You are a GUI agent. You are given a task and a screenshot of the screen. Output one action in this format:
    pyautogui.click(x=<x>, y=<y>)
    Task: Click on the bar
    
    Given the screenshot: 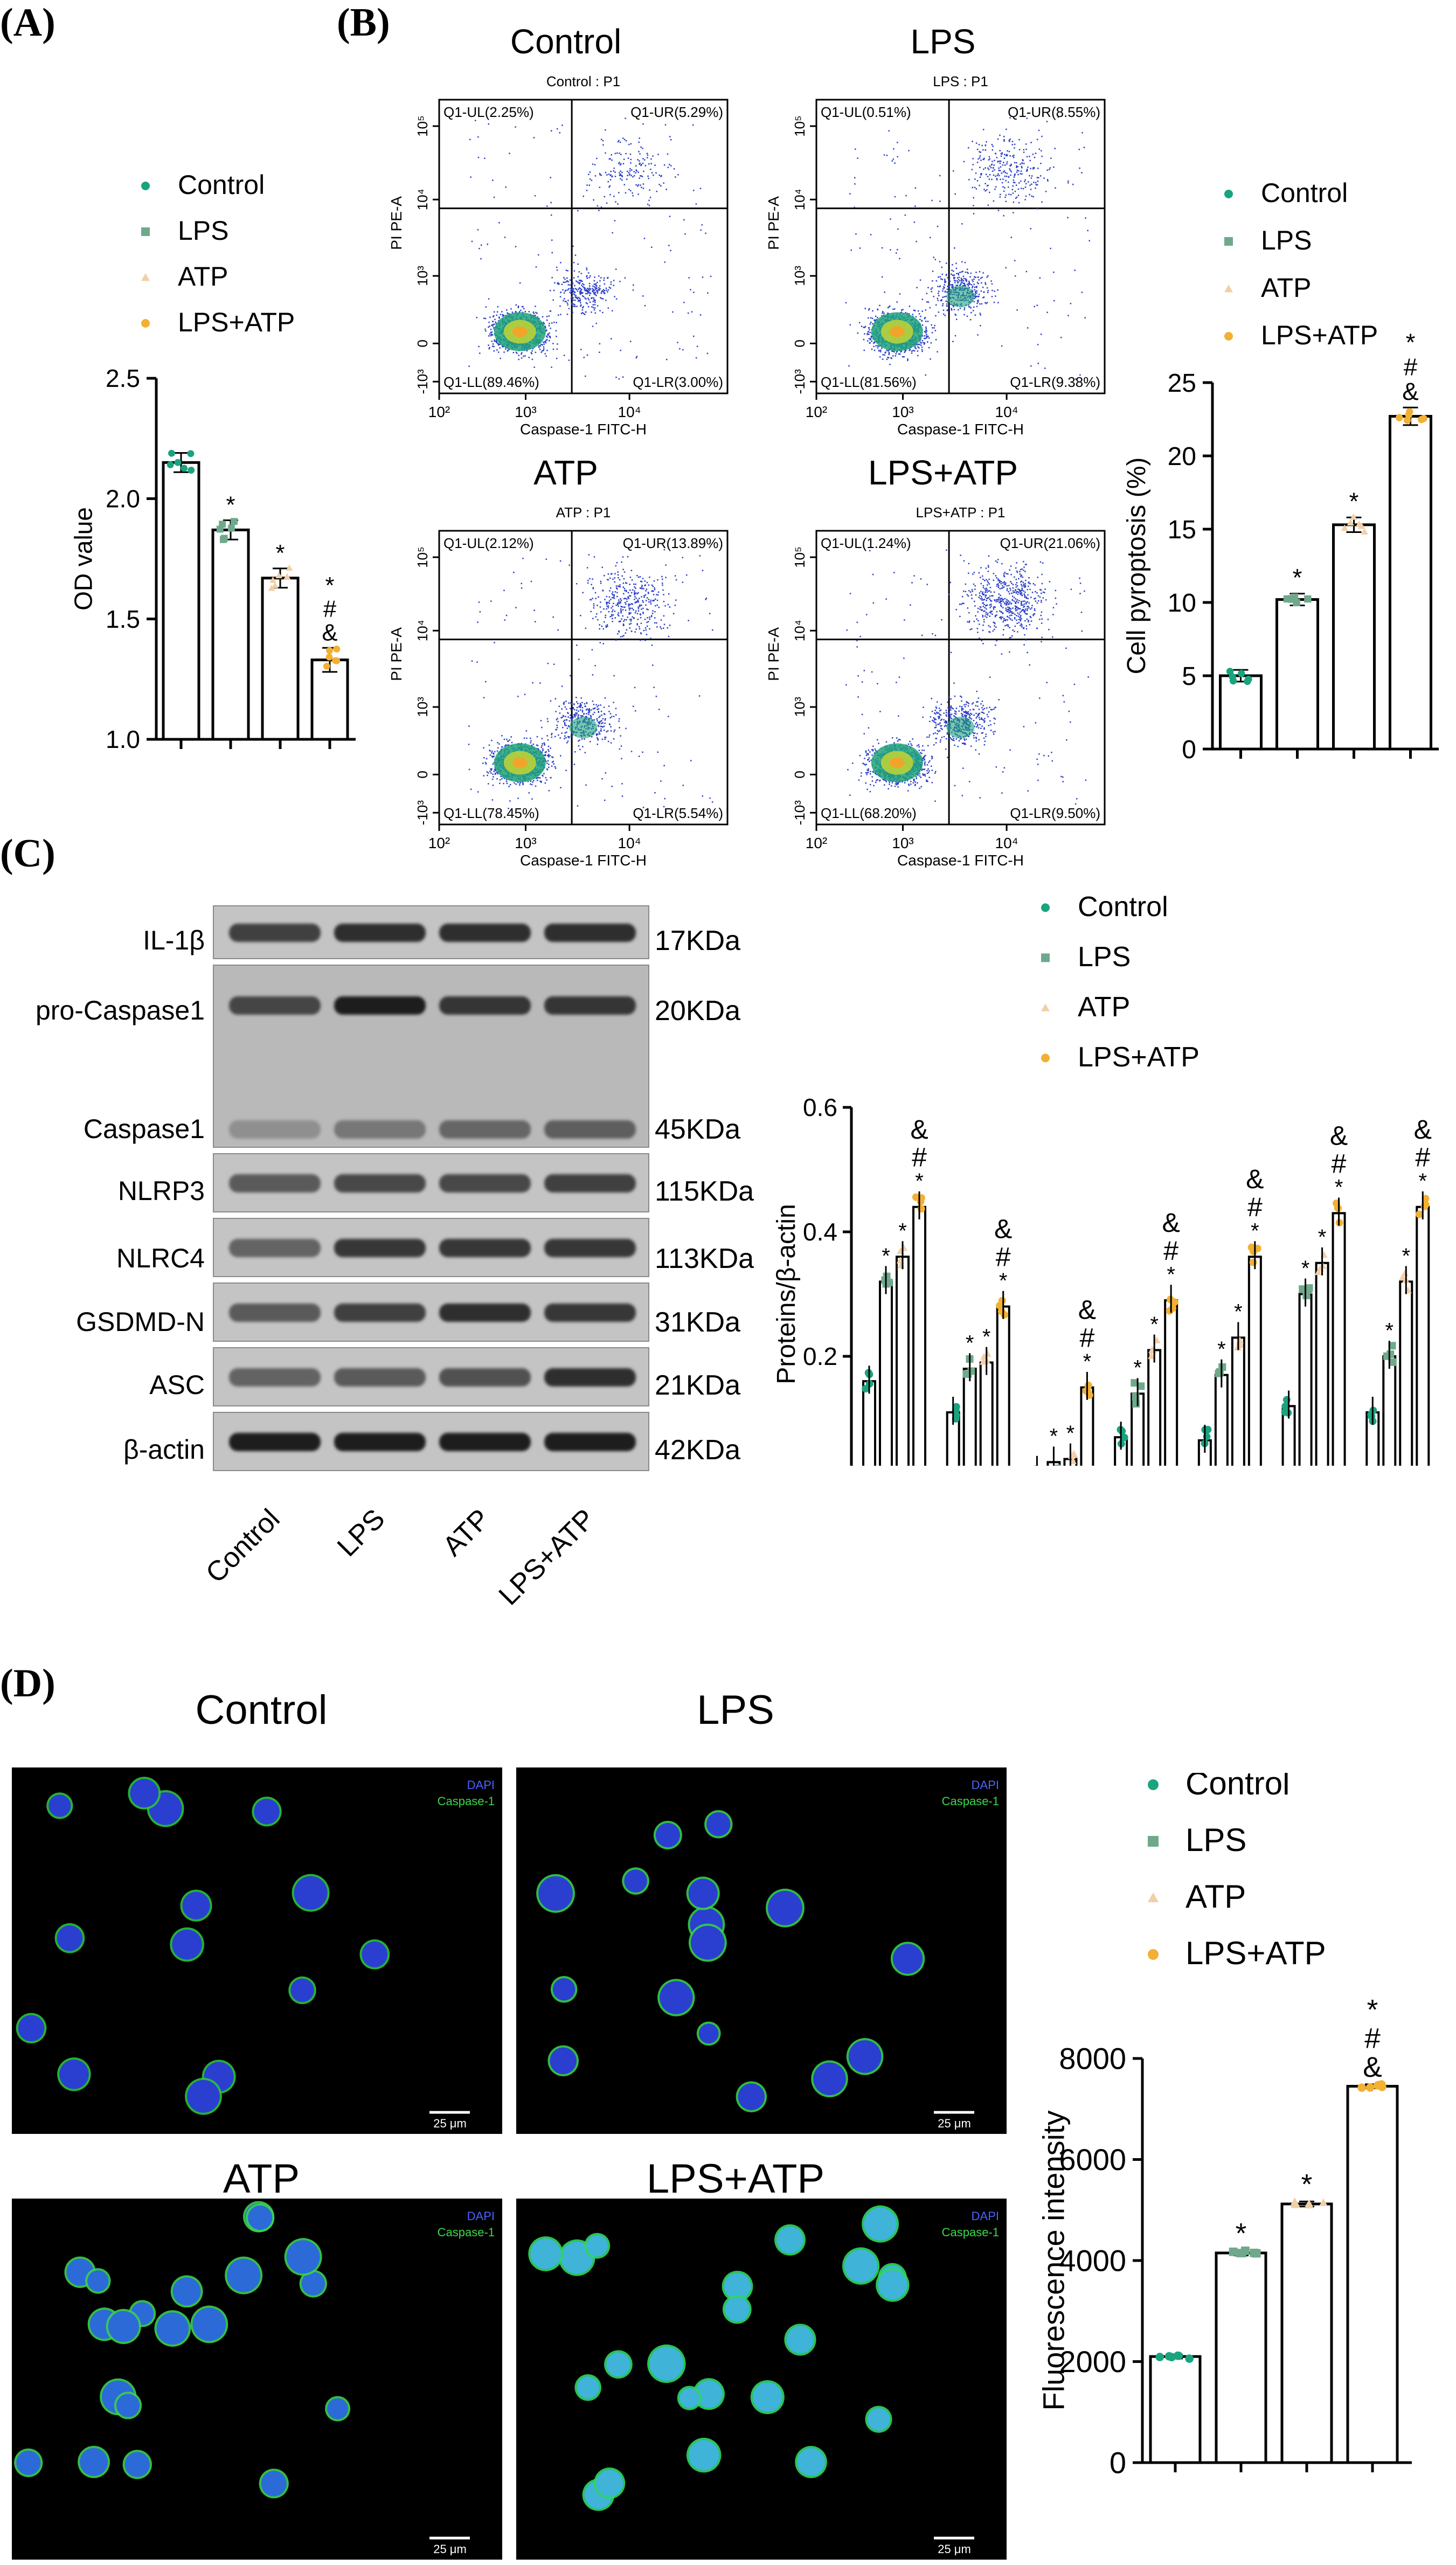 What is the action you would take?
    pyautogui.click(x=869, y=1423)
    